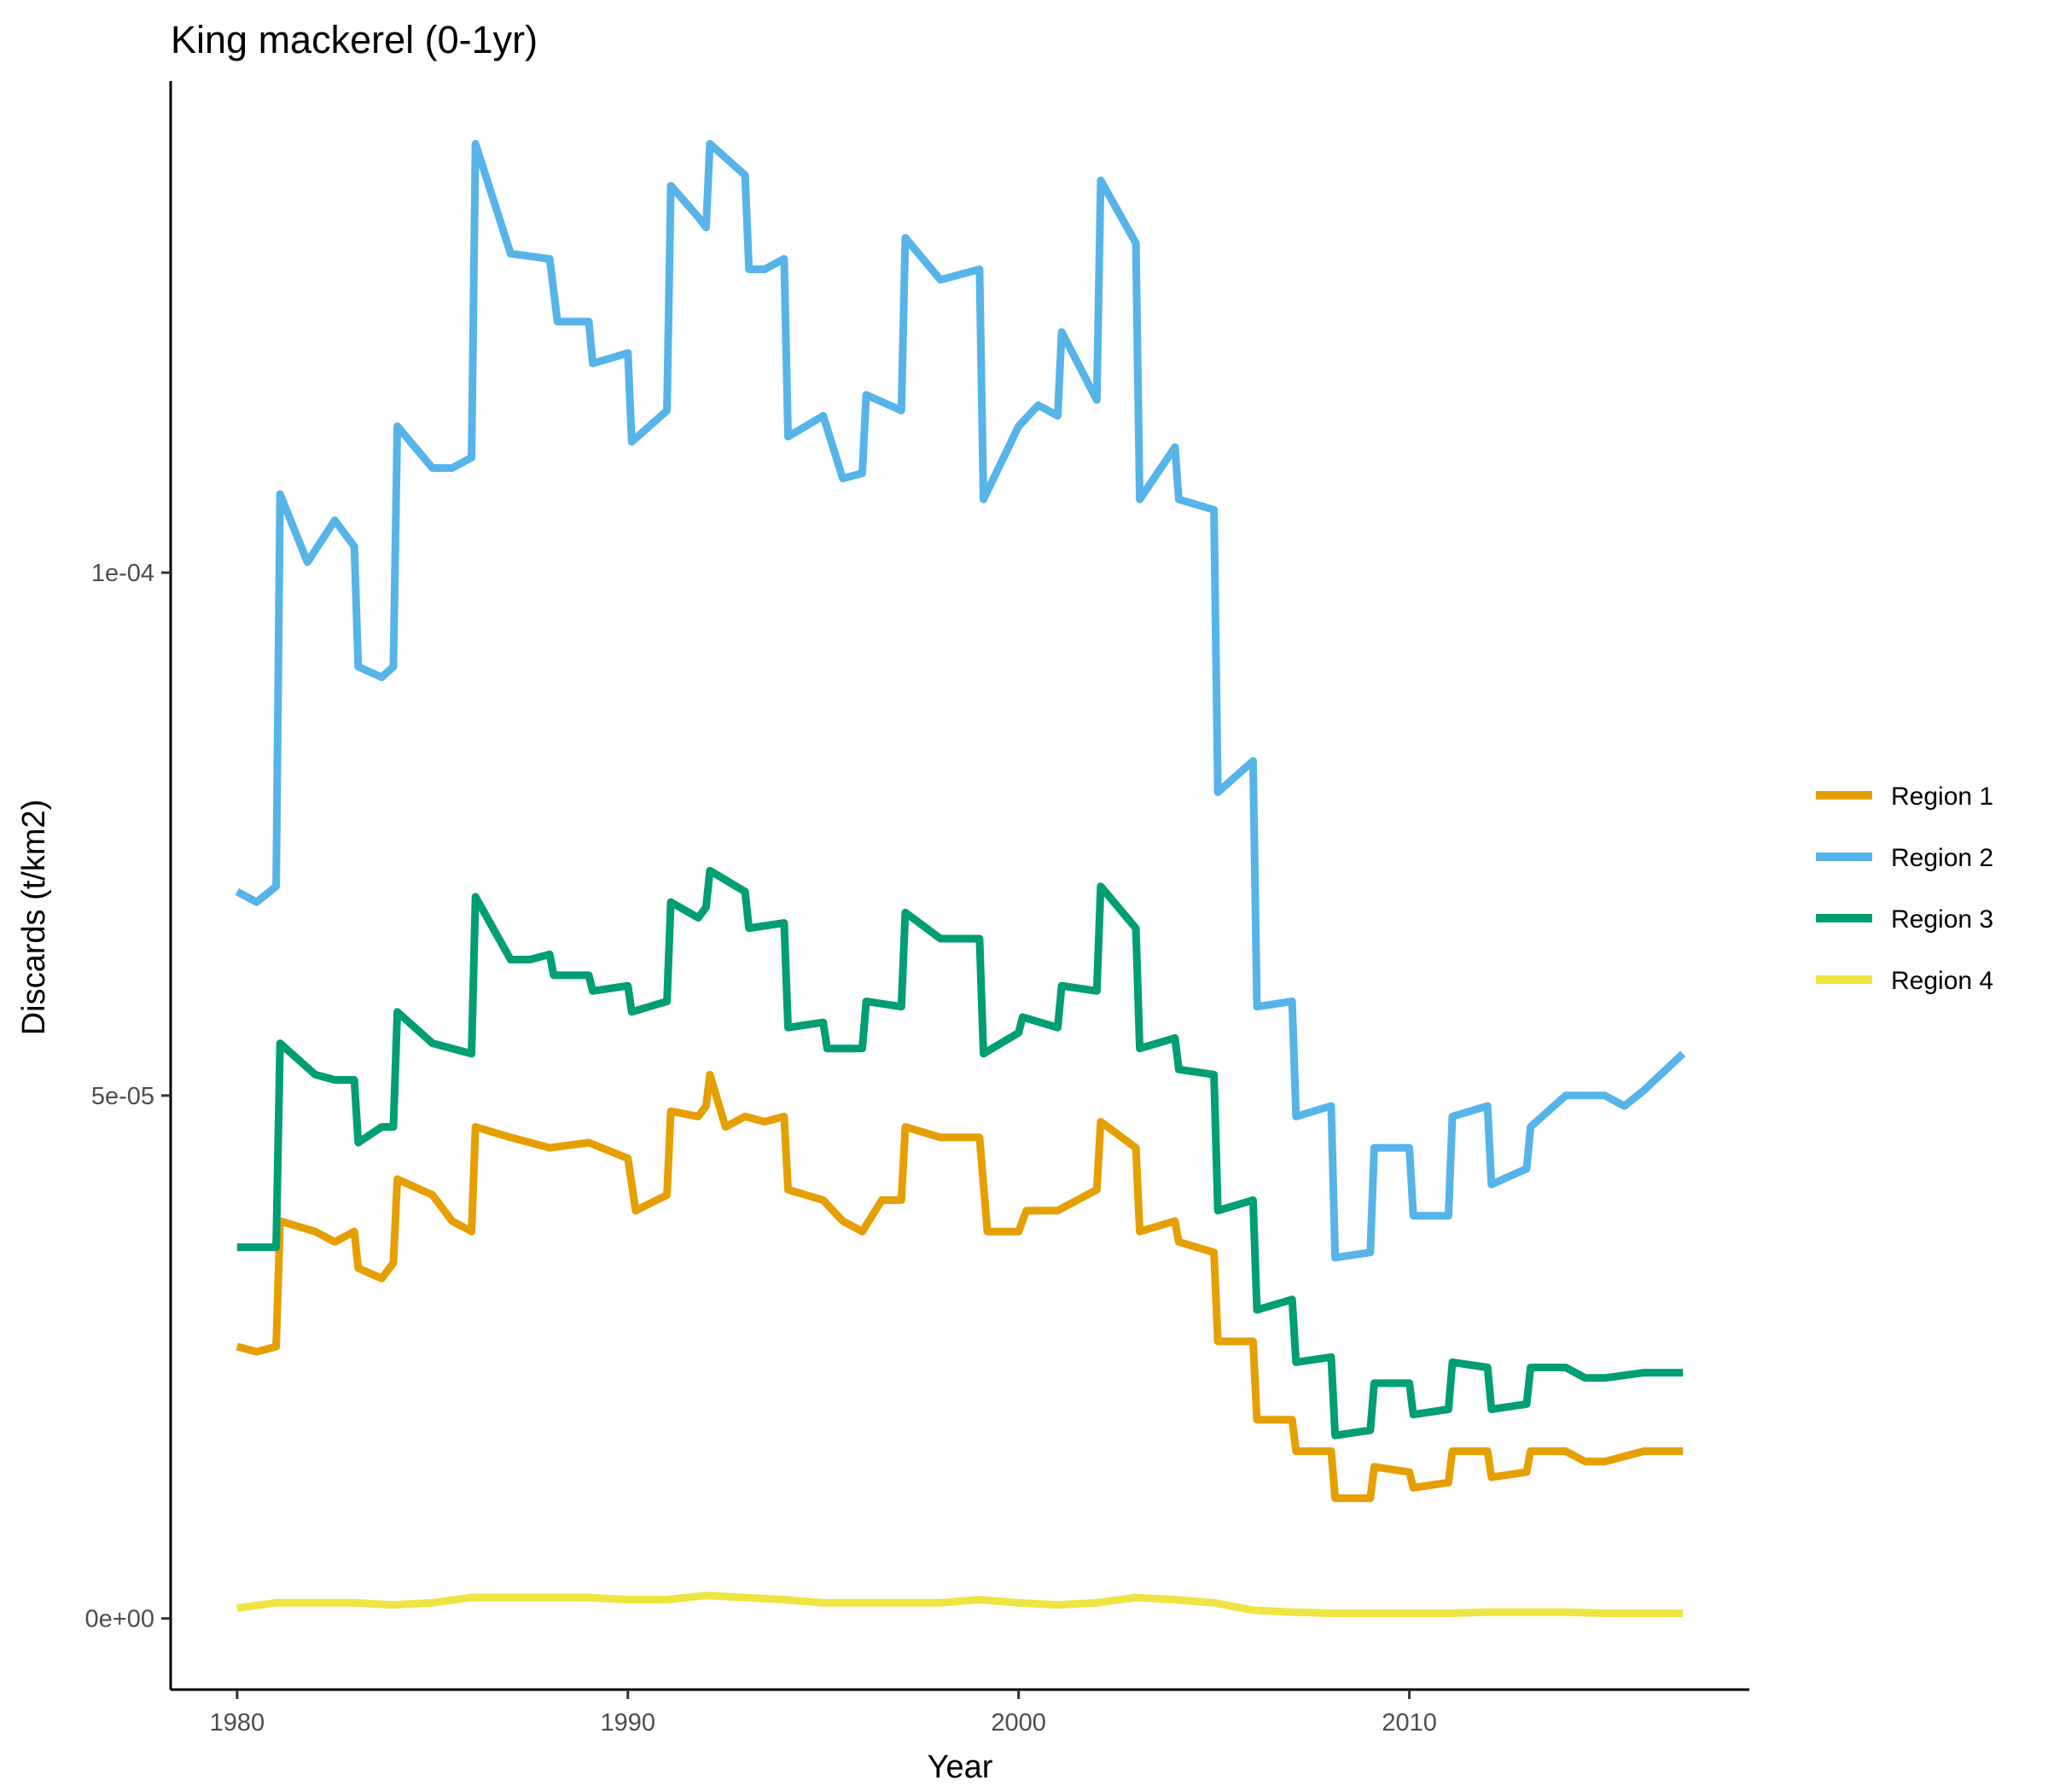 Image resolution: width=2048 pixels, height=1792 pixels. I want to click on y-tick-label: 1e-04, so click(123, 573).